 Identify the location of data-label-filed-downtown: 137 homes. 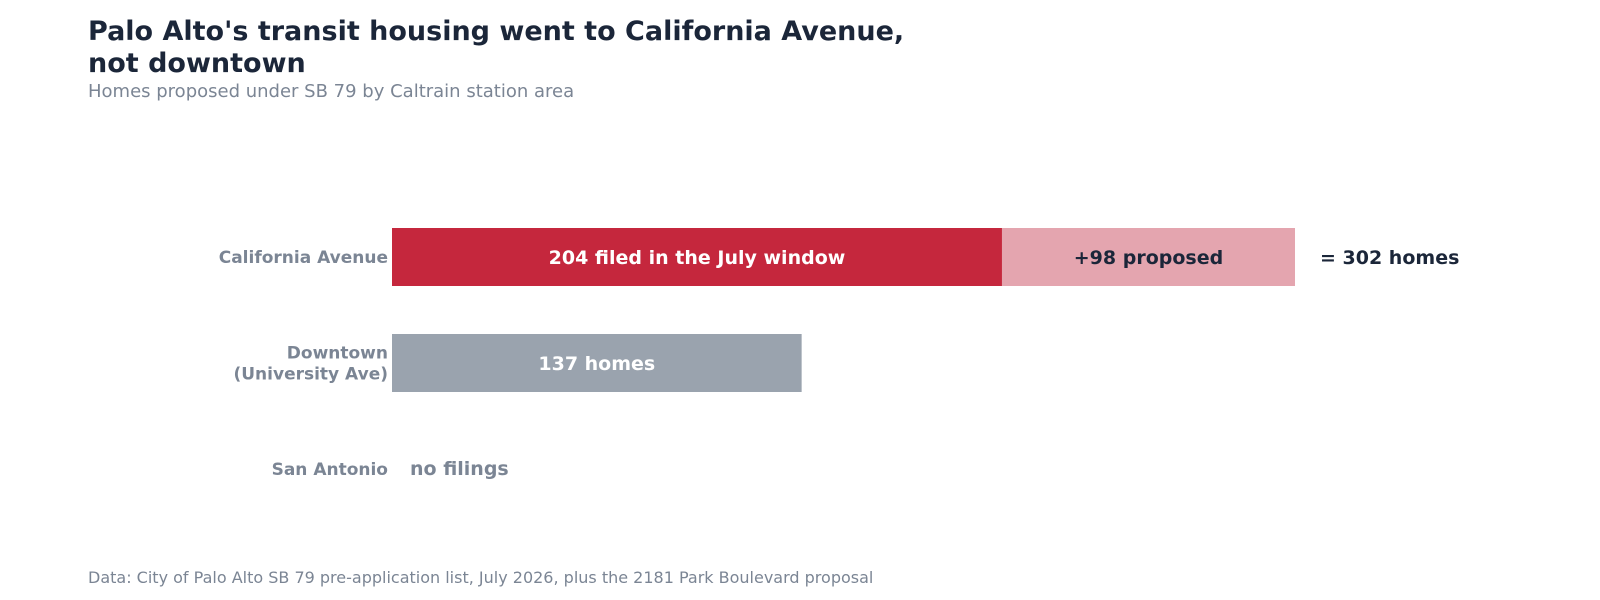
(596, 364).